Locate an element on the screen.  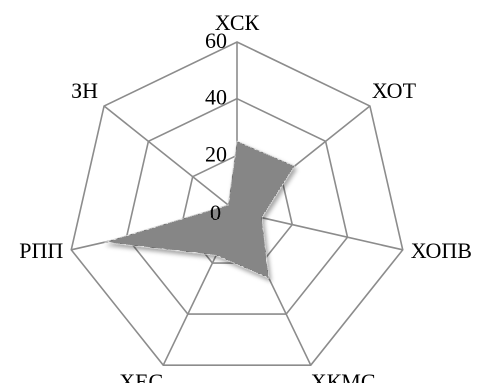
tick-label: 20 is located at coordinates (216, 153).